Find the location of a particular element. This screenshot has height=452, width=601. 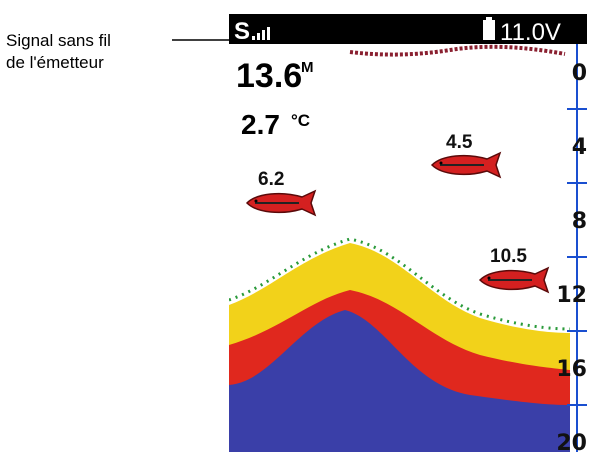

depth-scale-label: 12 is located at coordinates (571, 295).